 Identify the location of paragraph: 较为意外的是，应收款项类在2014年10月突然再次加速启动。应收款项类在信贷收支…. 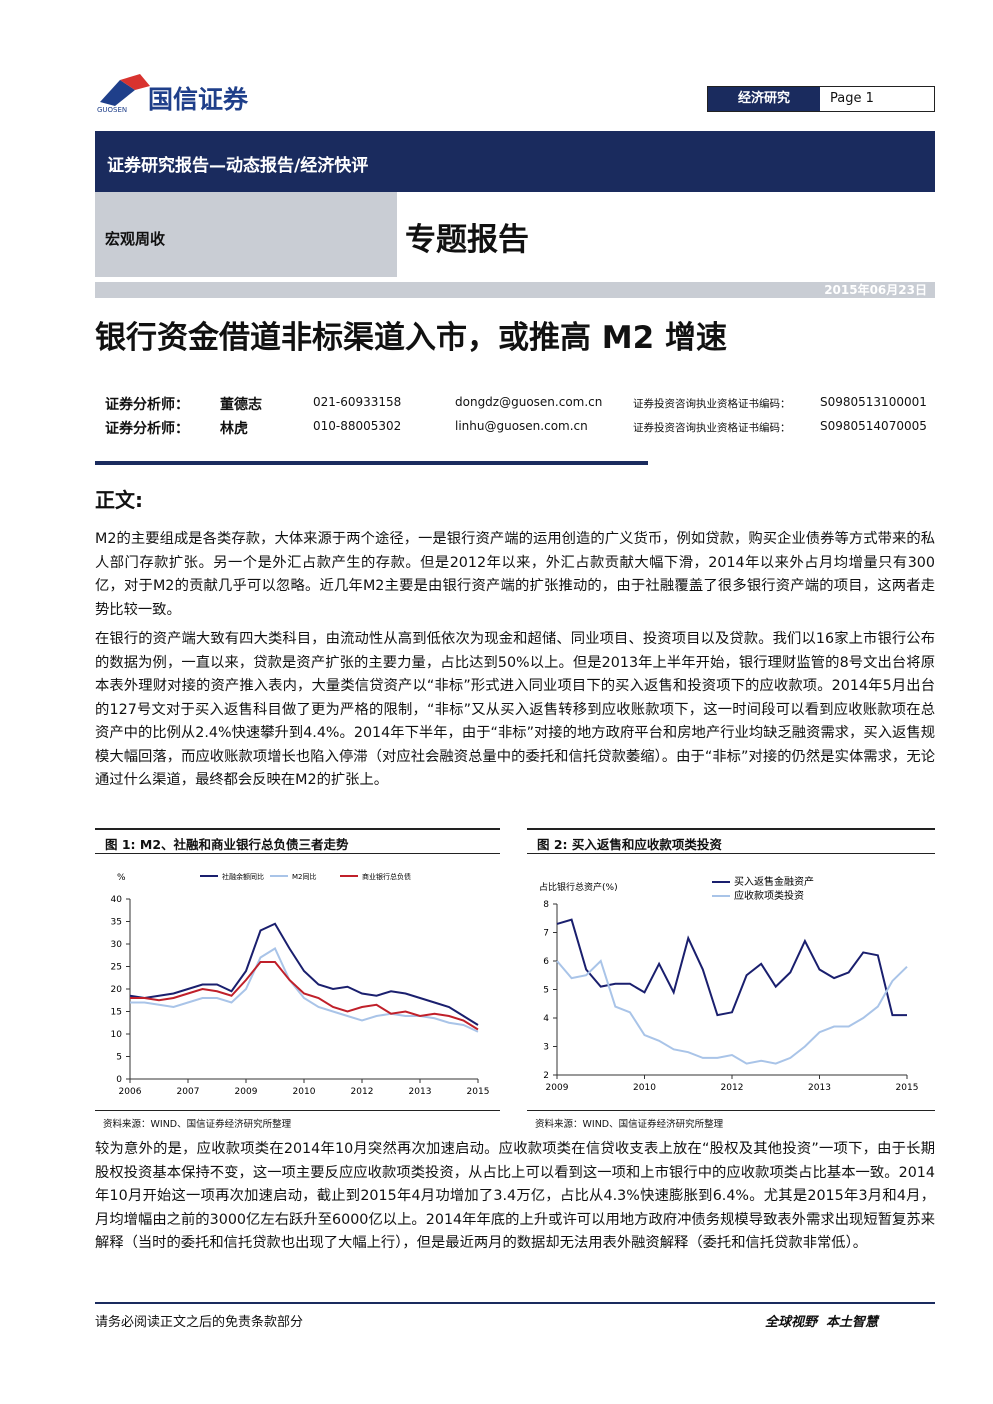
(515, 1196).